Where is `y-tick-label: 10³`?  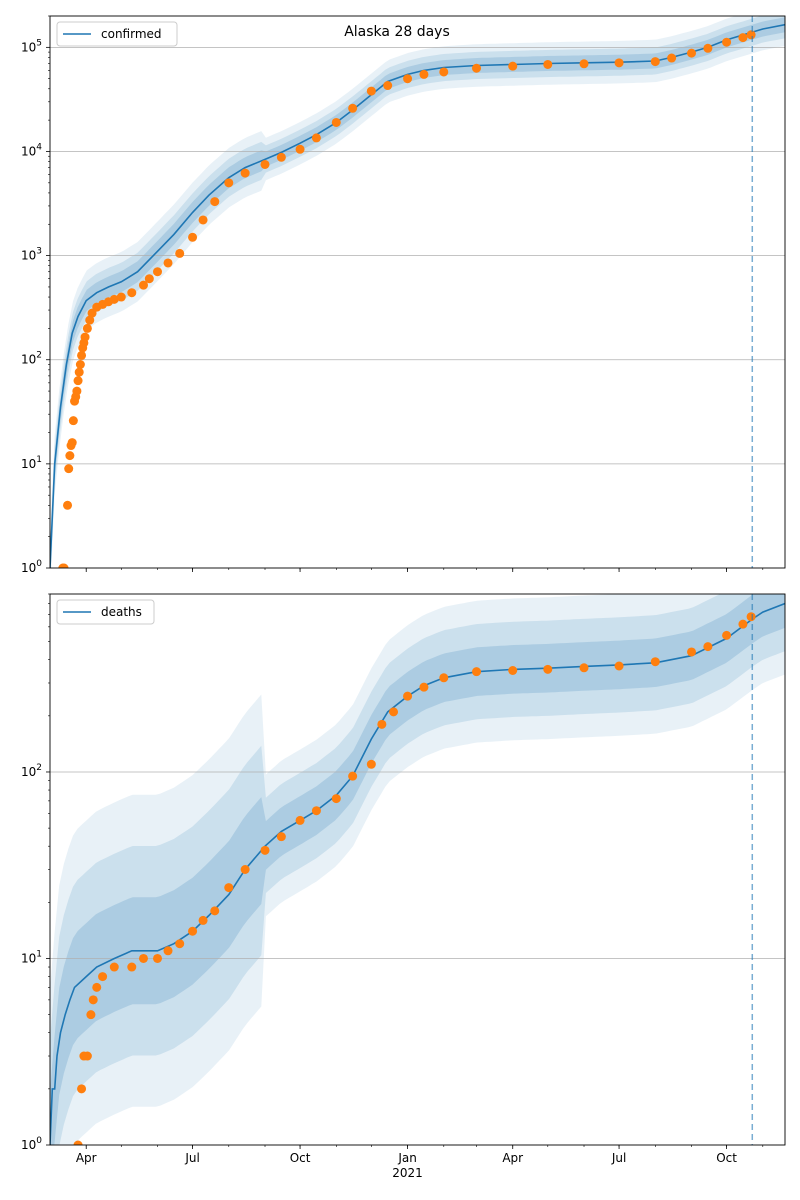 y-tick-label: 10³ is located at coordinates (31, 255).